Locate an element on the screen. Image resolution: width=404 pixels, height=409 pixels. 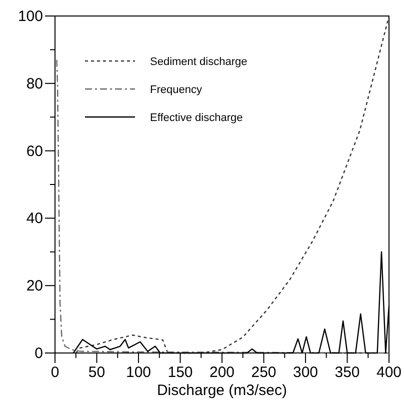
x-tick-label: 250 is located at coordinates (263, 372).